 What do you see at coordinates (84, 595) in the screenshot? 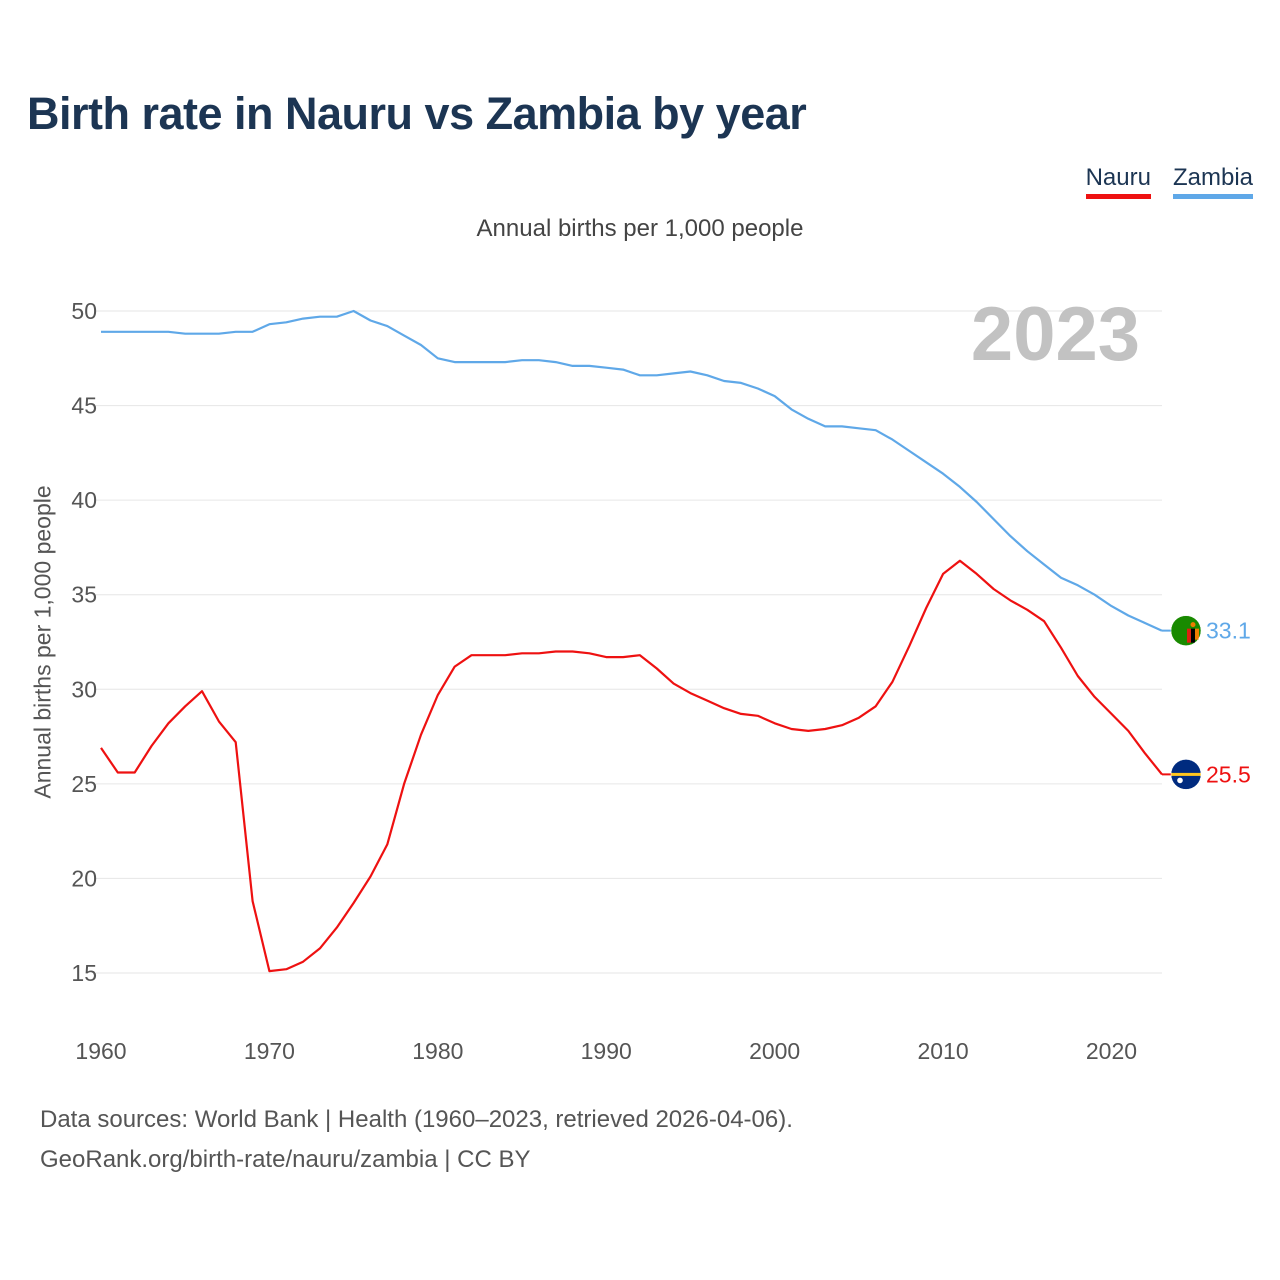
I see `y-tick-label: 35` at bounding box center [84, 595].